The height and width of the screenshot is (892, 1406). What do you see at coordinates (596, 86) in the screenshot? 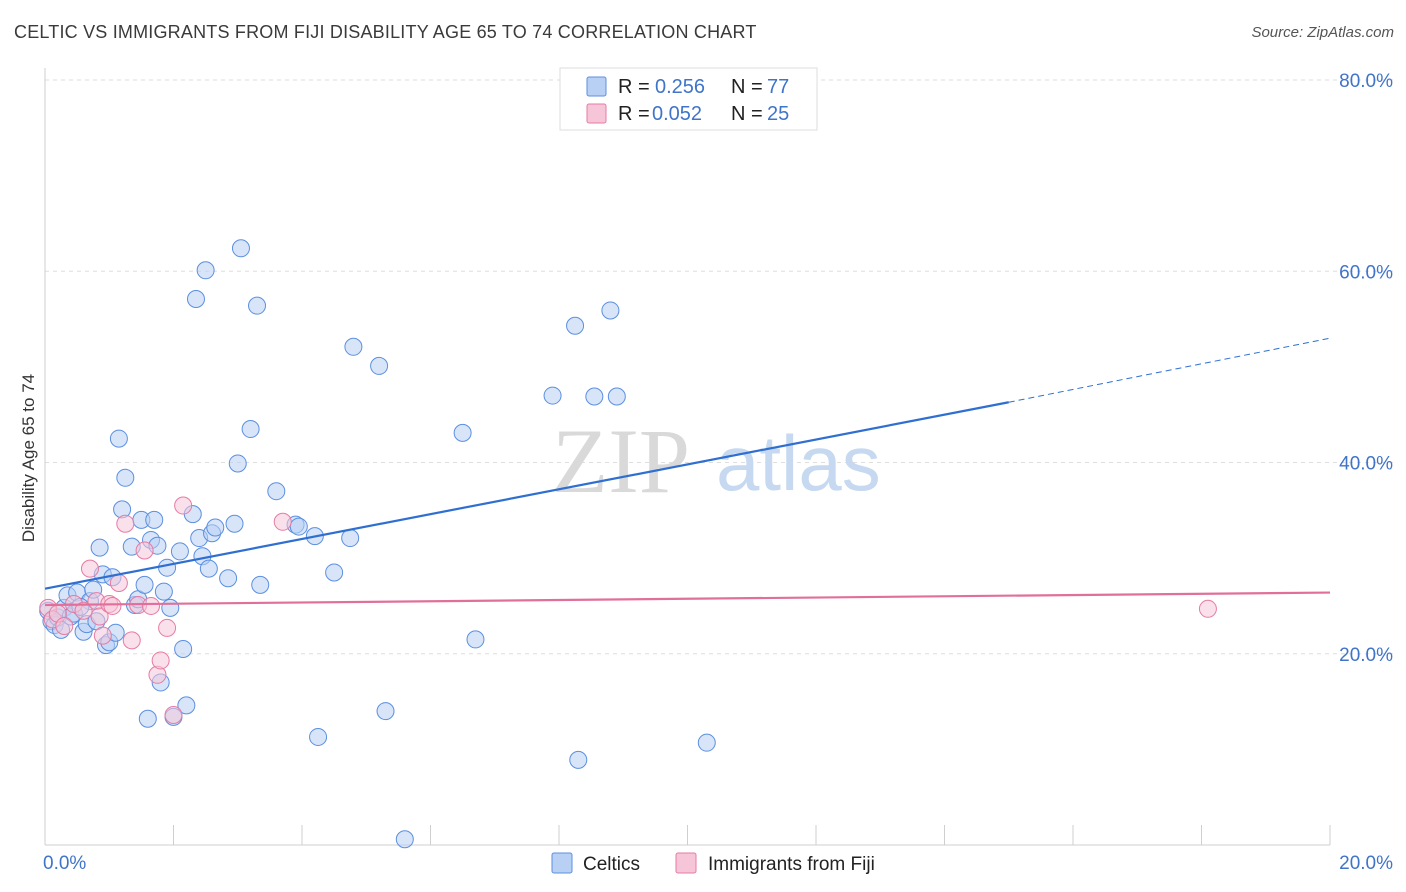
I see `legend-swatch-celtics` at bounding box center [596, 86].